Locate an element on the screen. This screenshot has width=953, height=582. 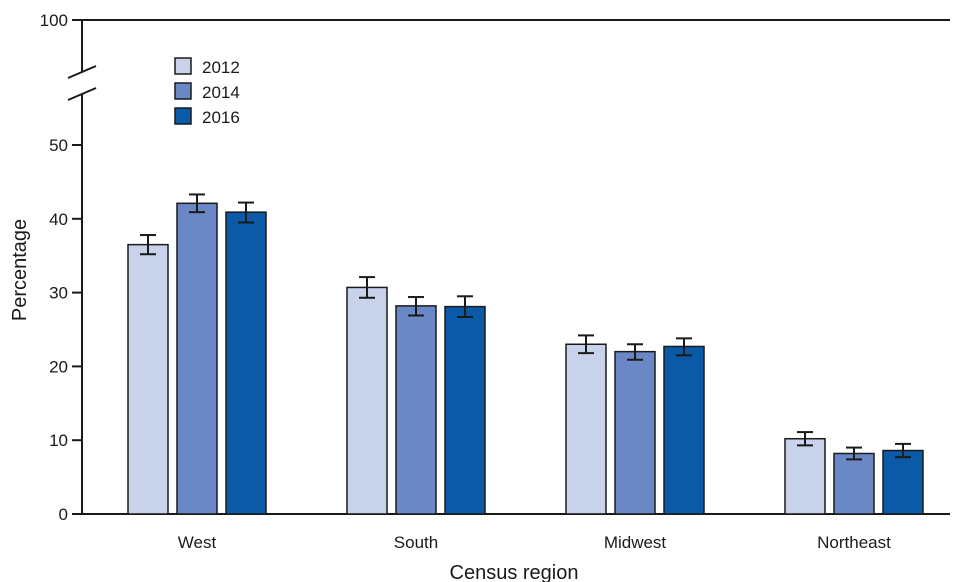
x-category-label: West is located at coordinates (197, 542).